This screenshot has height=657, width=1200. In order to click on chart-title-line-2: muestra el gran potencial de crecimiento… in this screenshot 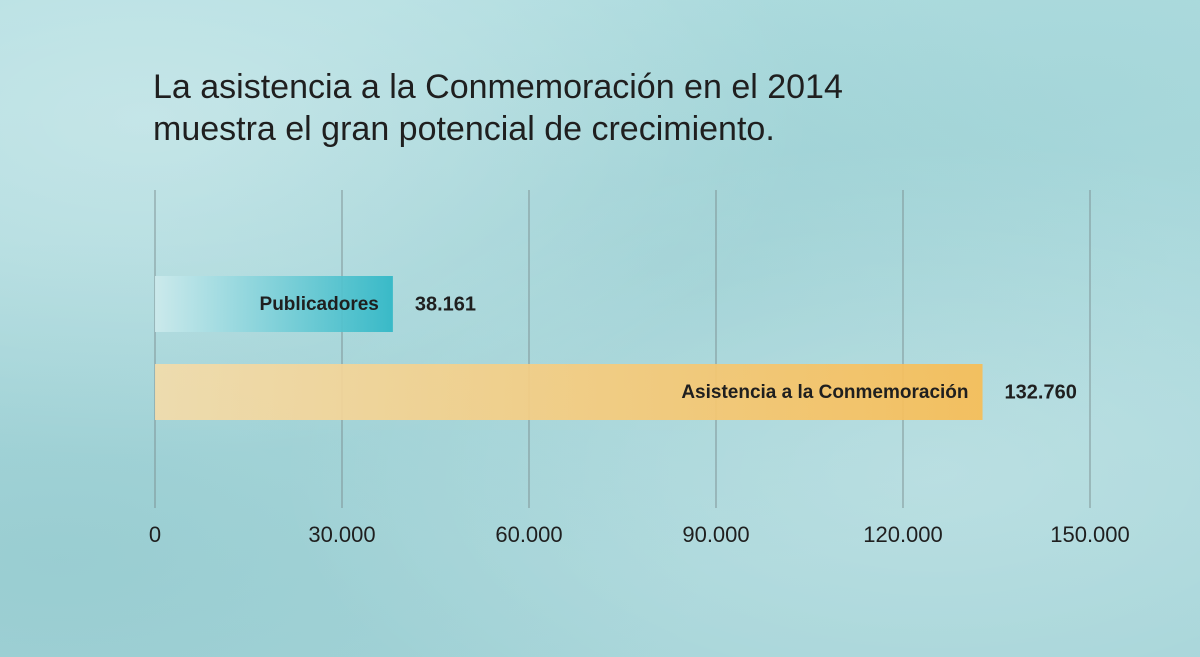, I will do `click(464, 129)`.